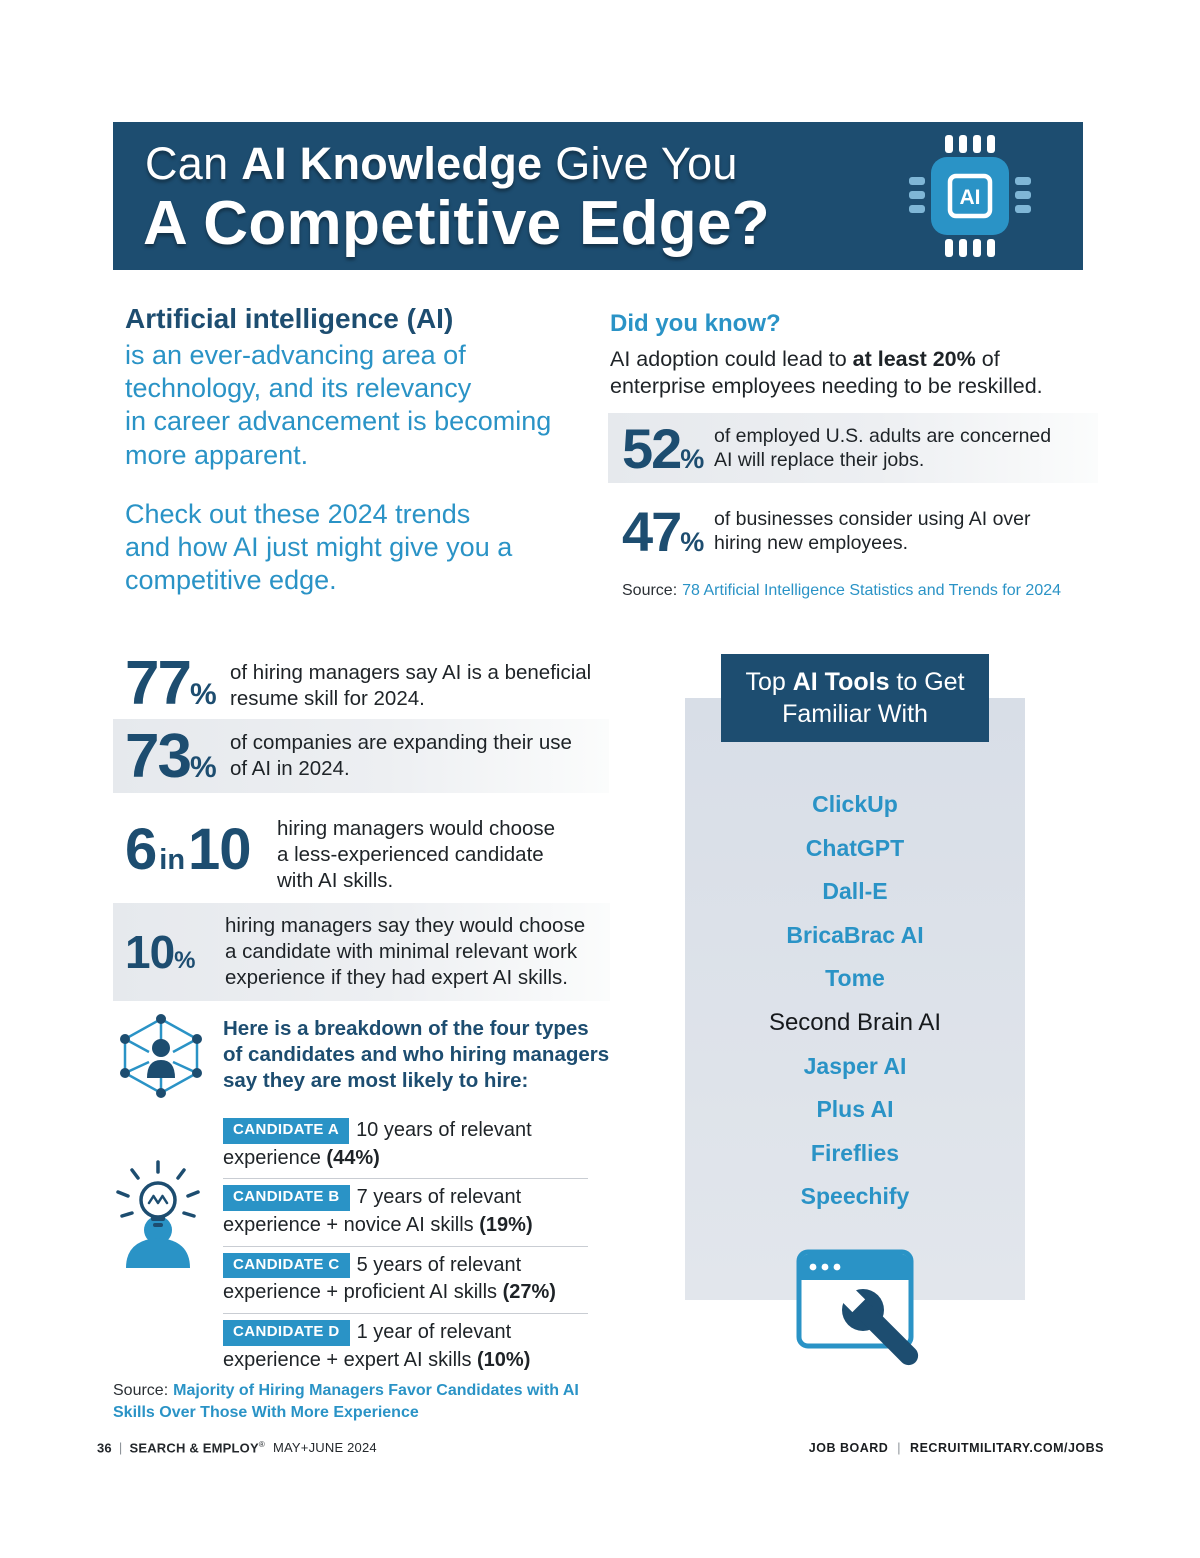  Describe the element at coordinates (652, 531) in the screenshot. I see `stat-number: 47` at that location.